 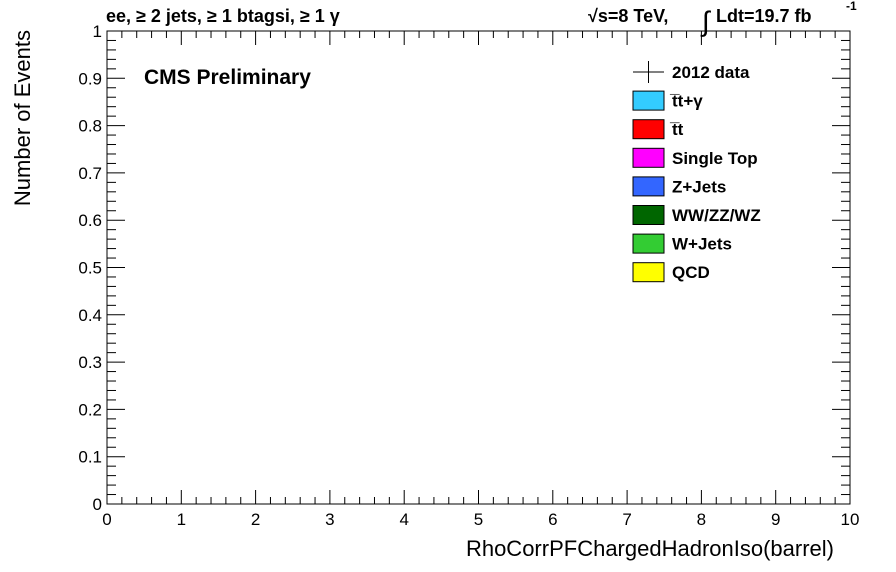 What do you see at coordinates (764, 16) in the screenshot?
I see `lumi-label: Ldt=19.7 fb` at bounding box center [764, 16].